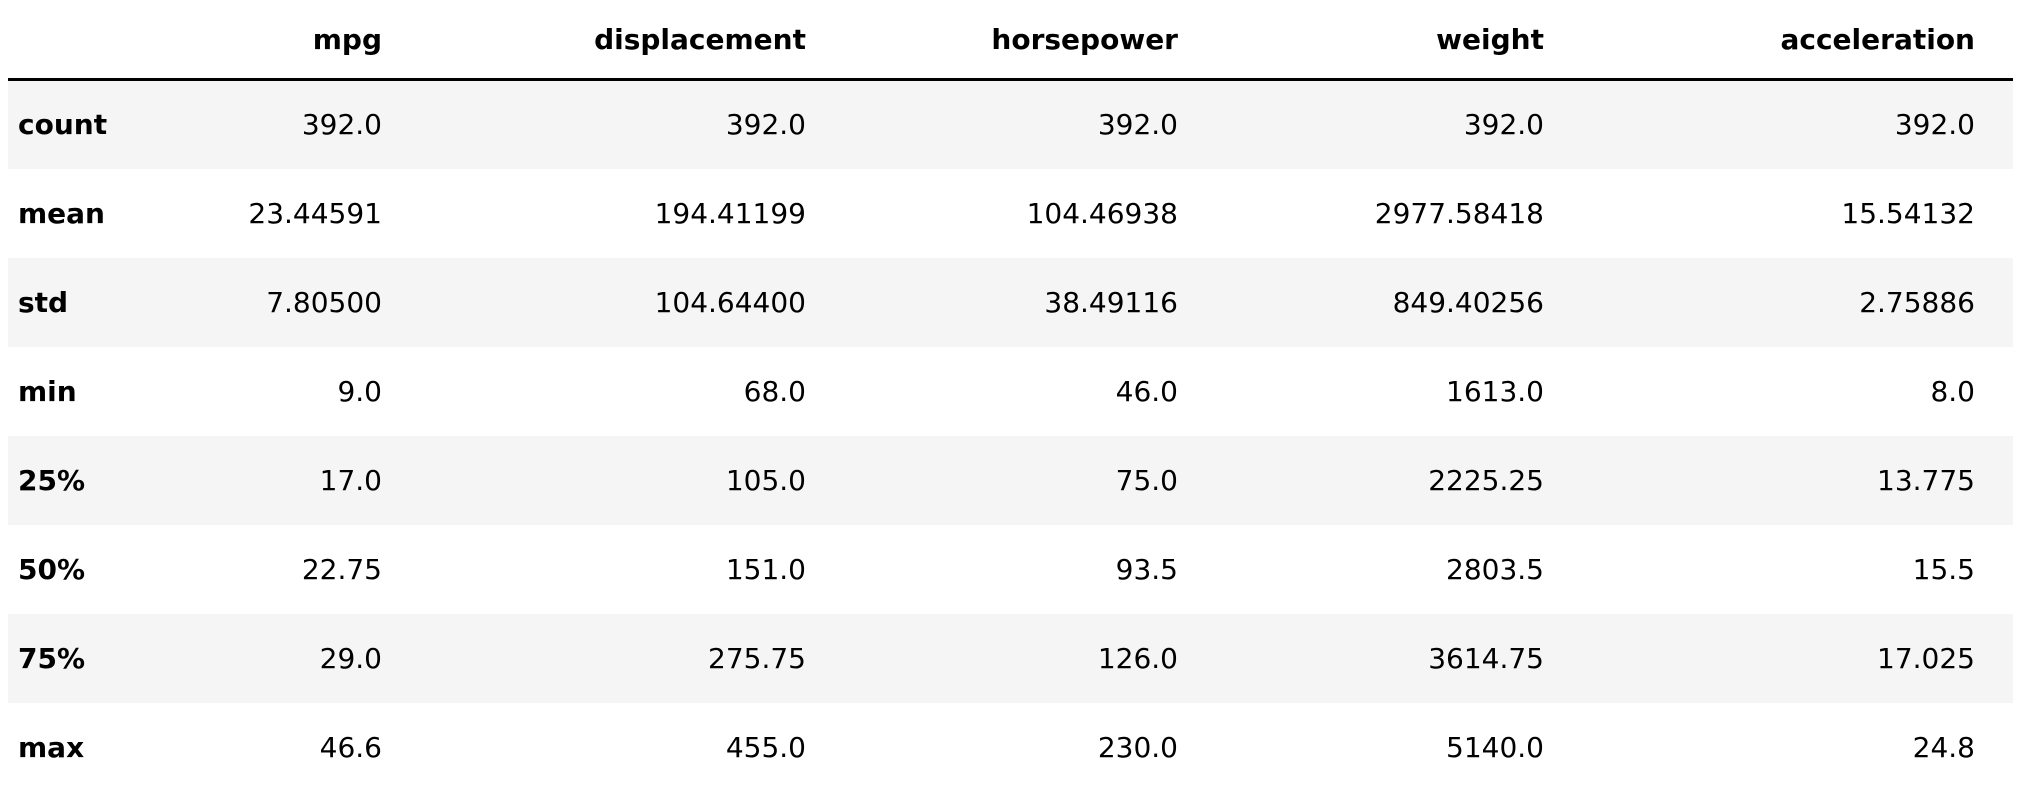 The image size is (2024, 805). I want to click on table-cell: 15.54132, so click(1759, 213).